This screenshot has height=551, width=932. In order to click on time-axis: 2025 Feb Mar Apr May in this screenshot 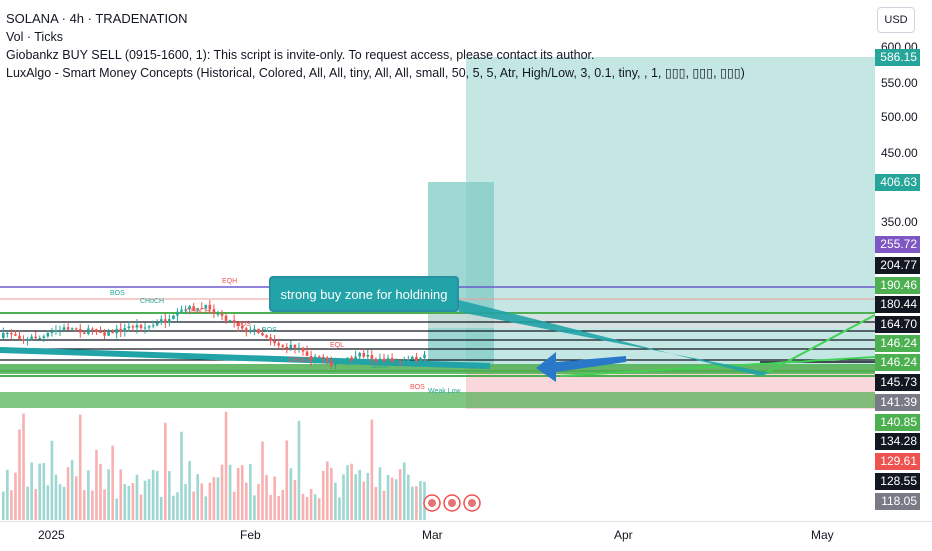, I will do `click(466, 536)`.